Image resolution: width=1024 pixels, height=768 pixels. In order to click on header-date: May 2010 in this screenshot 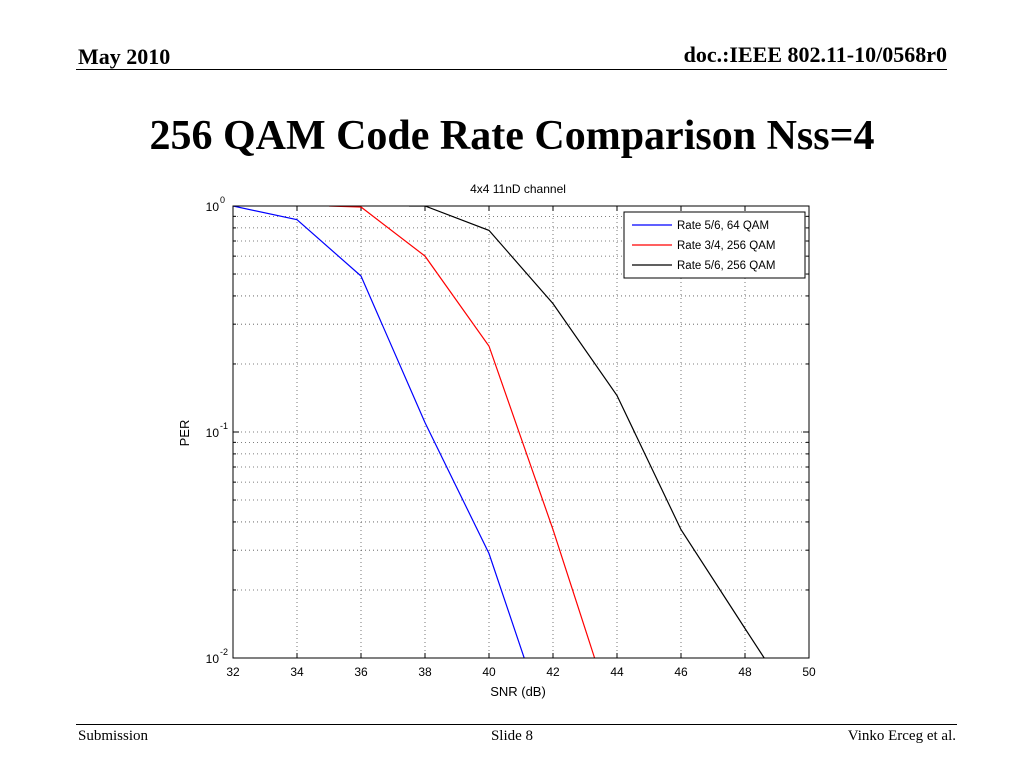, I will do `click(124, 56)`.